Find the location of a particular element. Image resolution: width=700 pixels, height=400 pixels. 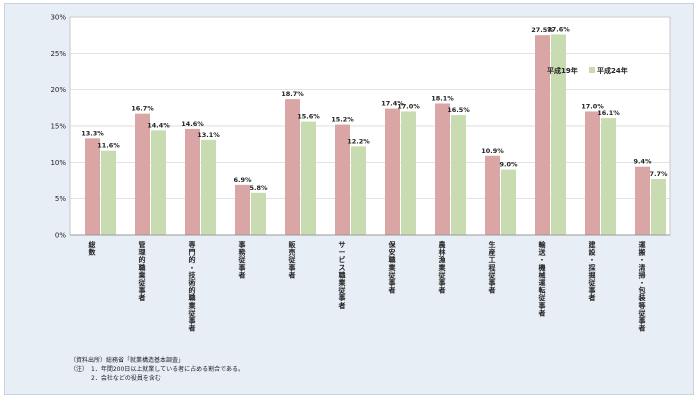

data-label: 5.8% is located at coordinates (258, 188).